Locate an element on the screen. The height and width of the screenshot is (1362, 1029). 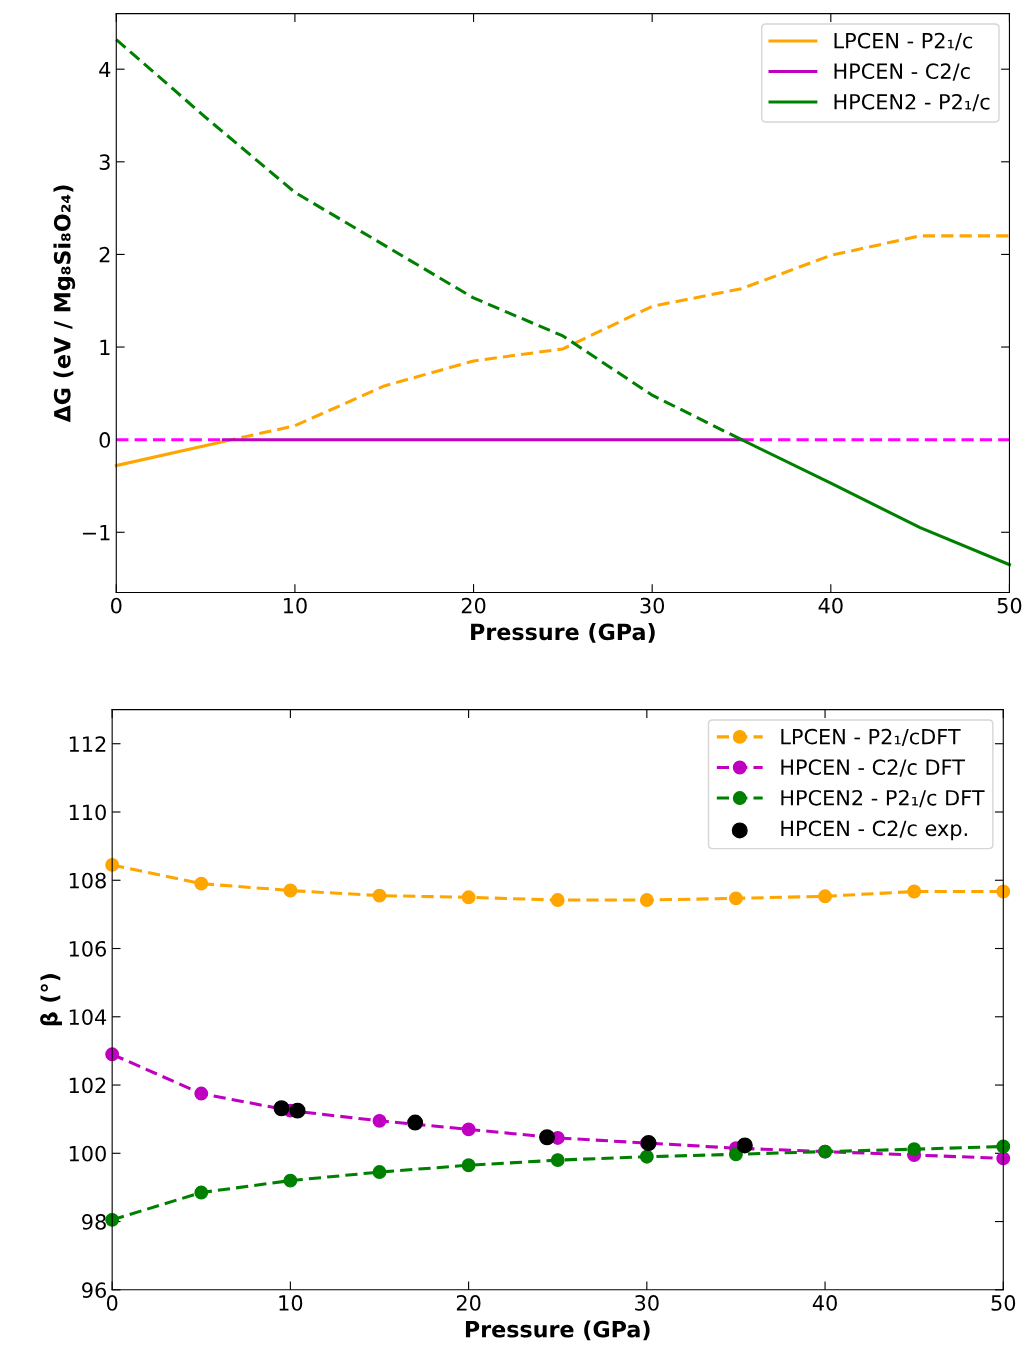
y-tick-label: 104 is located at coordinates (88, 1017).